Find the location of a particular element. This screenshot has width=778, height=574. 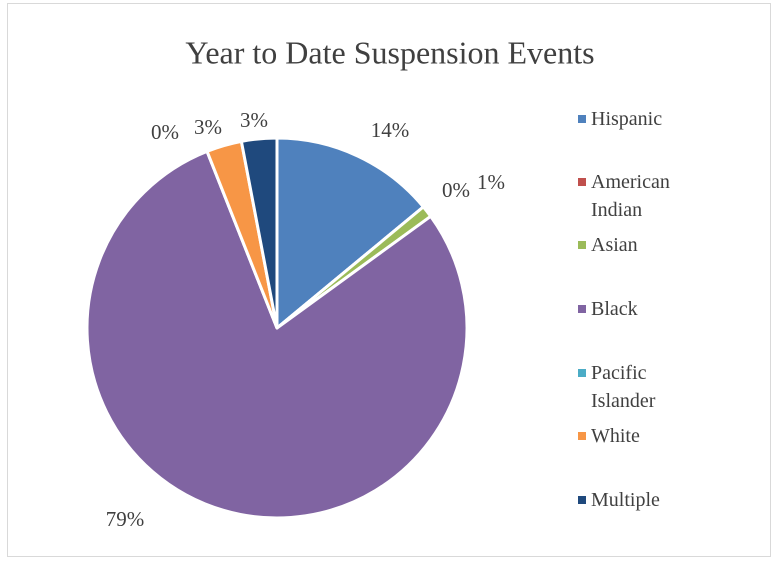

legend-entry: Hispanic is located at coordinates (638, 119).